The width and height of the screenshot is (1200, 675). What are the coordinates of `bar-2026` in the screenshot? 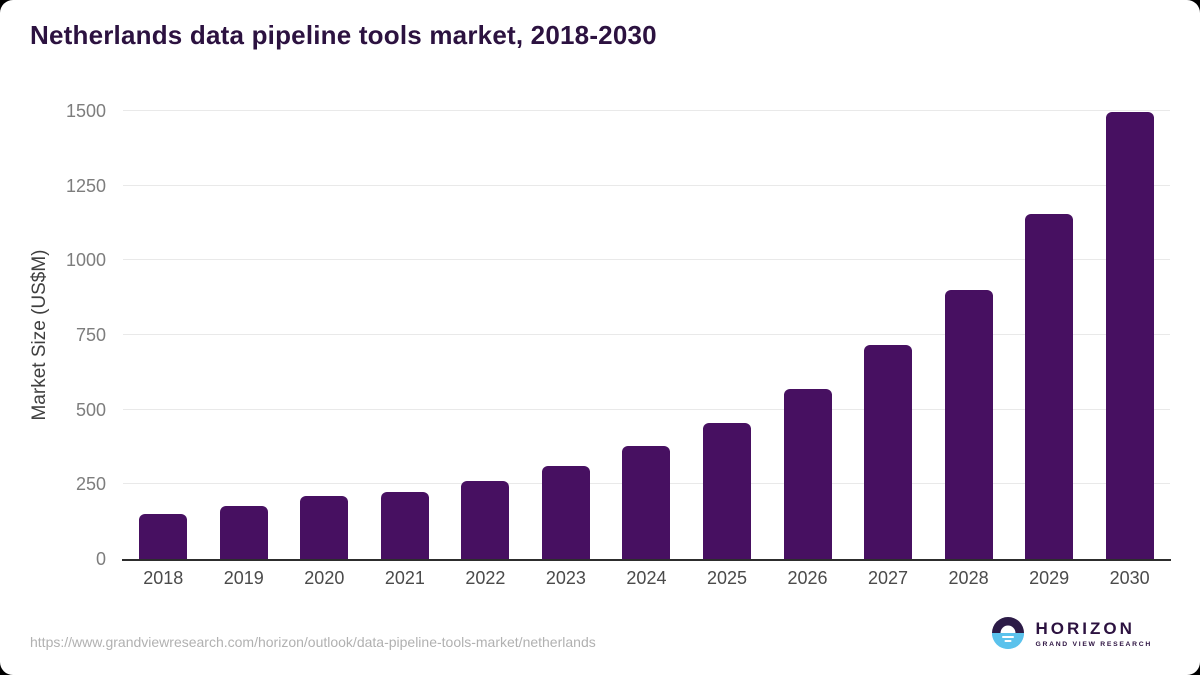 It's located at (807, 474).